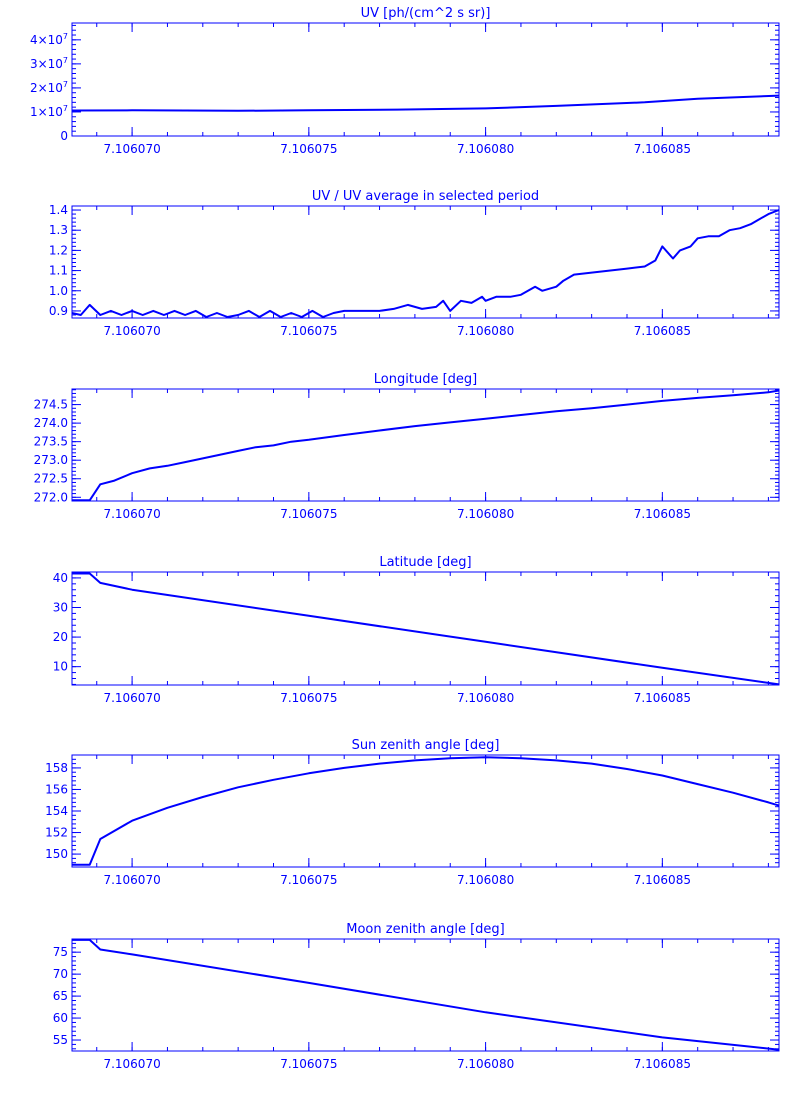 The width and height of the screenshot is (800, 1100). Describe the element at coordinates (60, 996) in the screenshot. I see `y-tick-label: 65` at that location.